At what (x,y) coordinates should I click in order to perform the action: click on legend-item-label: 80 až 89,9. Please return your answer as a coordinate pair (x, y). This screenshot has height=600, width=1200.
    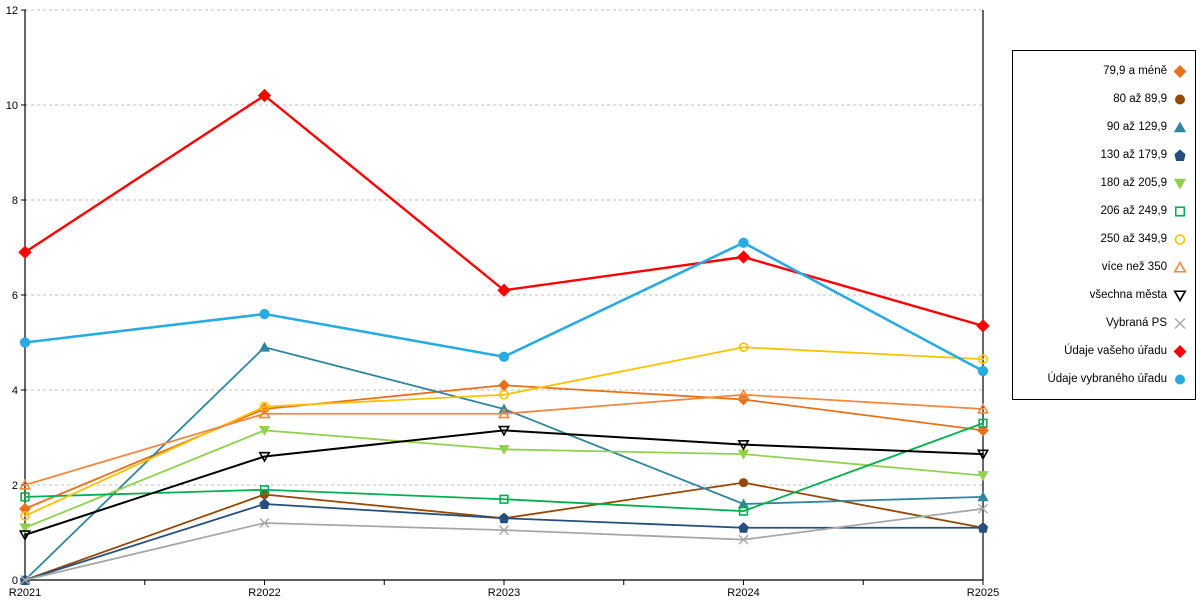
    Looking at the image, I should click on (1140, 99).